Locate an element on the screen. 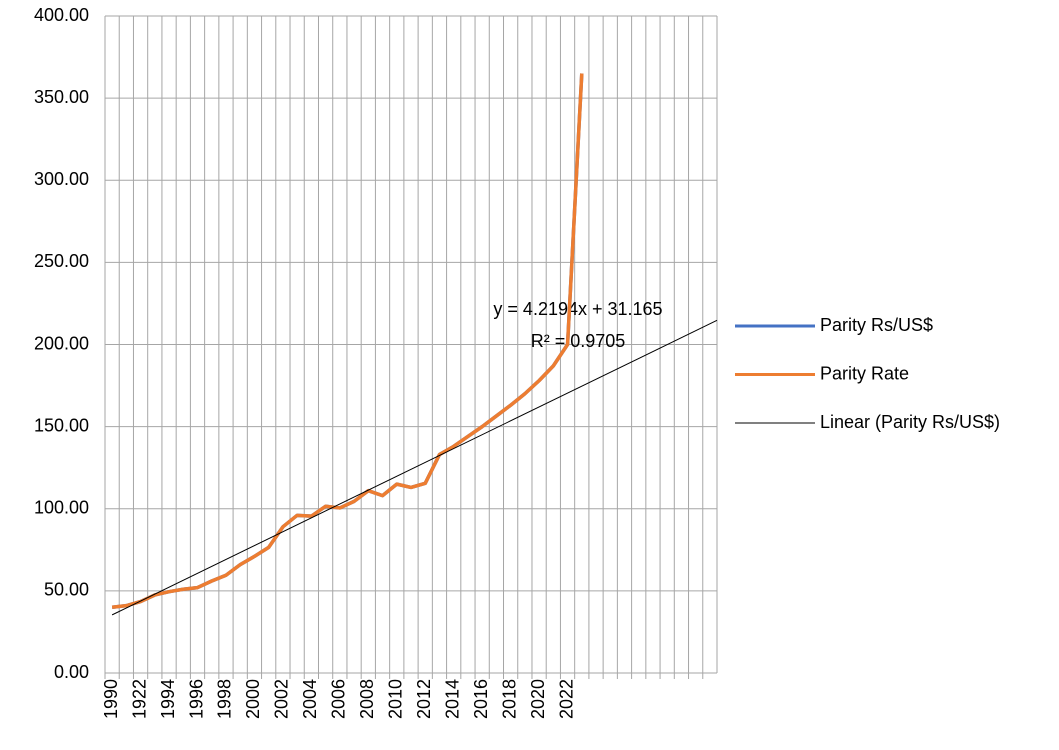  legend-label: Parity Rs/US$ is located at coordinates (876, 325).